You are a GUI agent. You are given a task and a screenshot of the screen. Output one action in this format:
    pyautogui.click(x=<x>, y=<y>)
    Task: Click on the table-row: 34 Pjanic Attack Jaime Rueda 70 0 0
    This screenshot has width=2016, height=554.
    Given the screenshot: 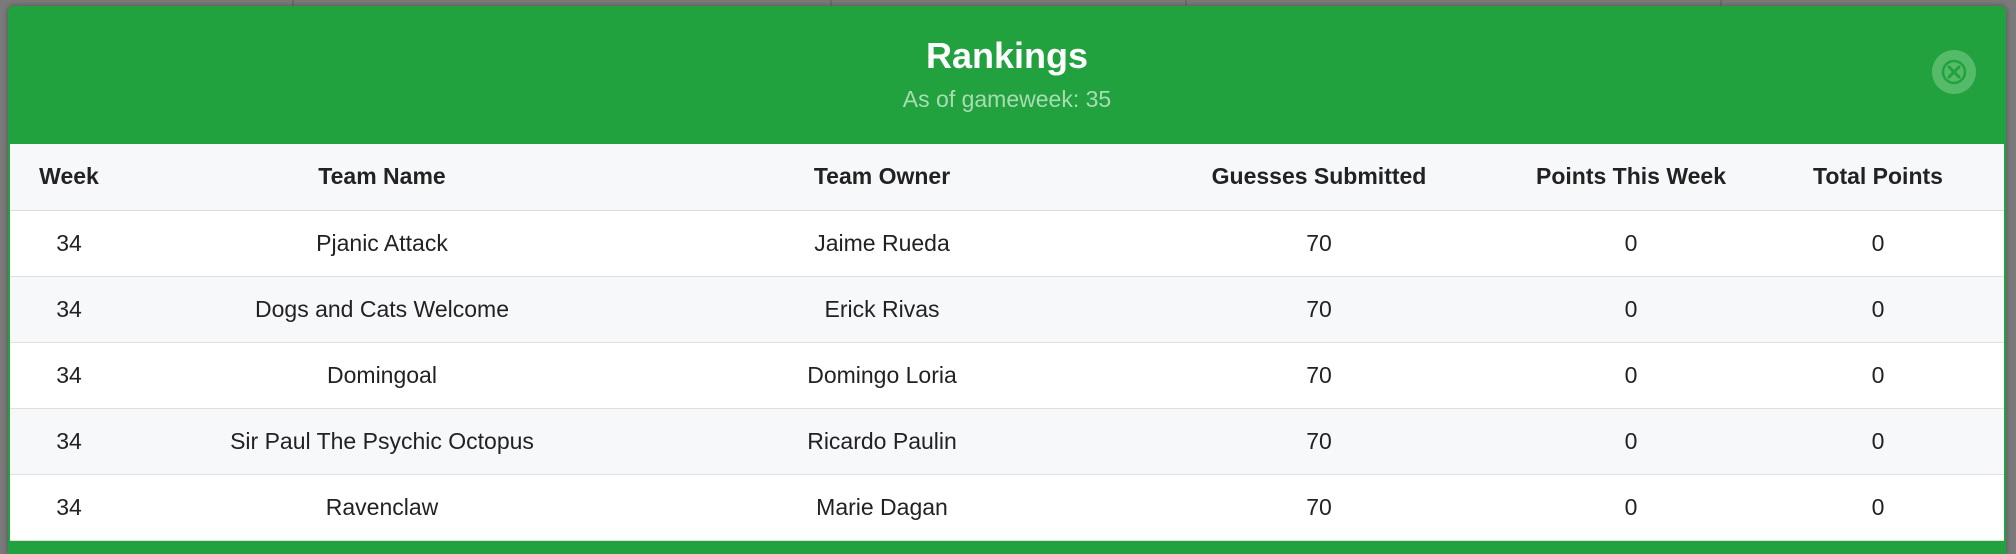 What is the action you would take?
    pyautogui.click(x=1007, y=243)
    